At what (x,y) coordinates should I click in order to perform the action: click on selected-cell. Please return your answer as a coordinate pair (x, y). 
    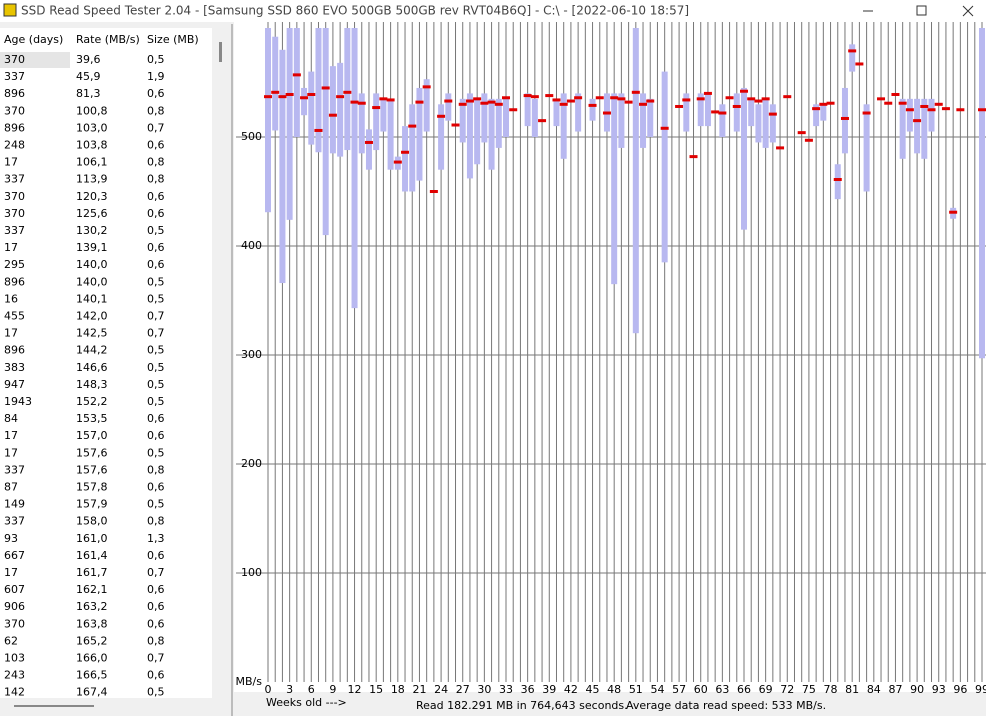
    Looking at the image, I should click on (35, 60).